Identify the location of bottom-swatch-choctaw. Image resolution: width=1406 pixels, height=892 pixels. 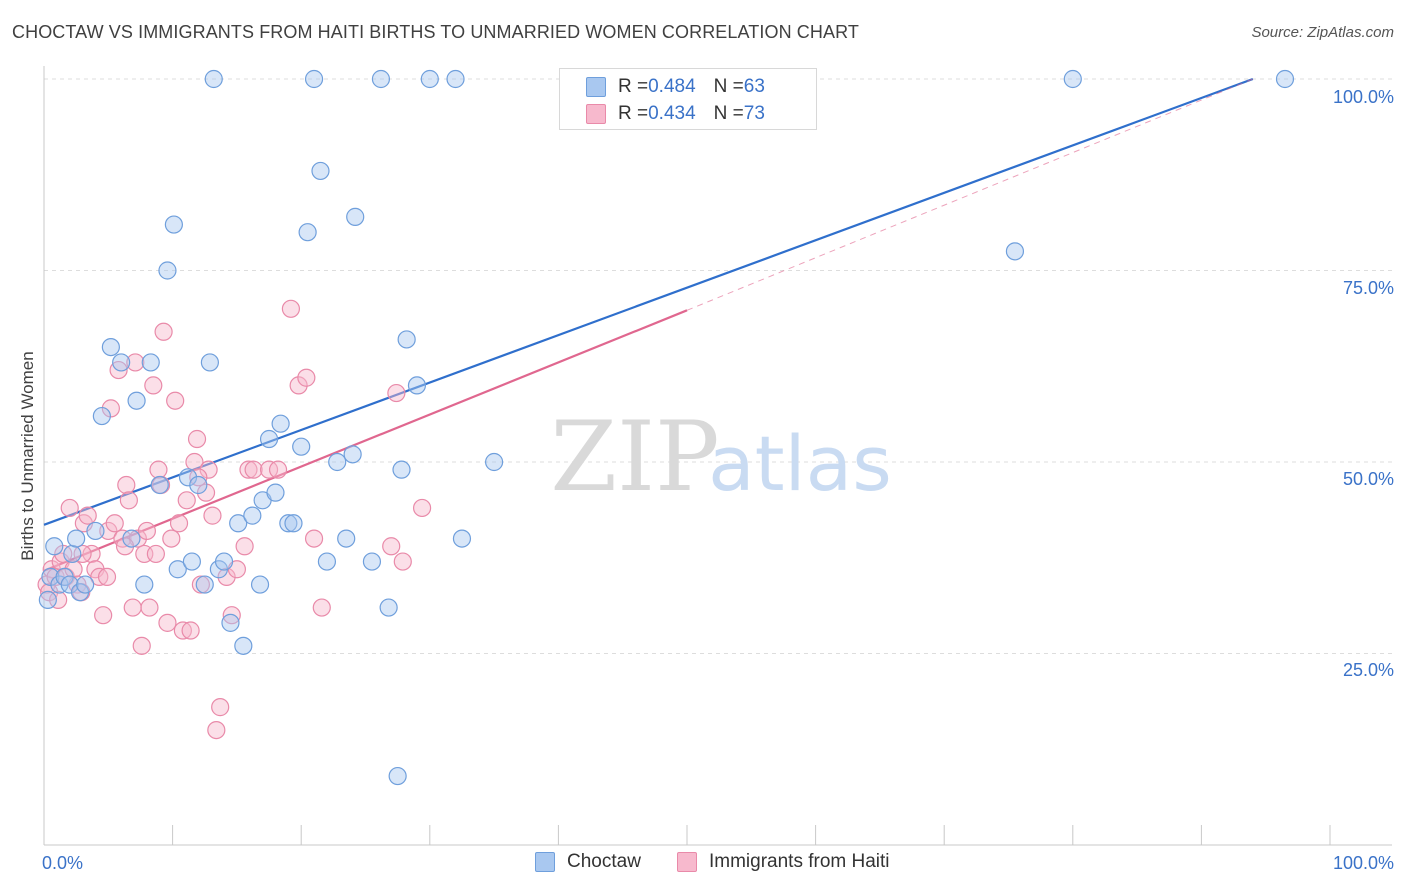
(545, 862).